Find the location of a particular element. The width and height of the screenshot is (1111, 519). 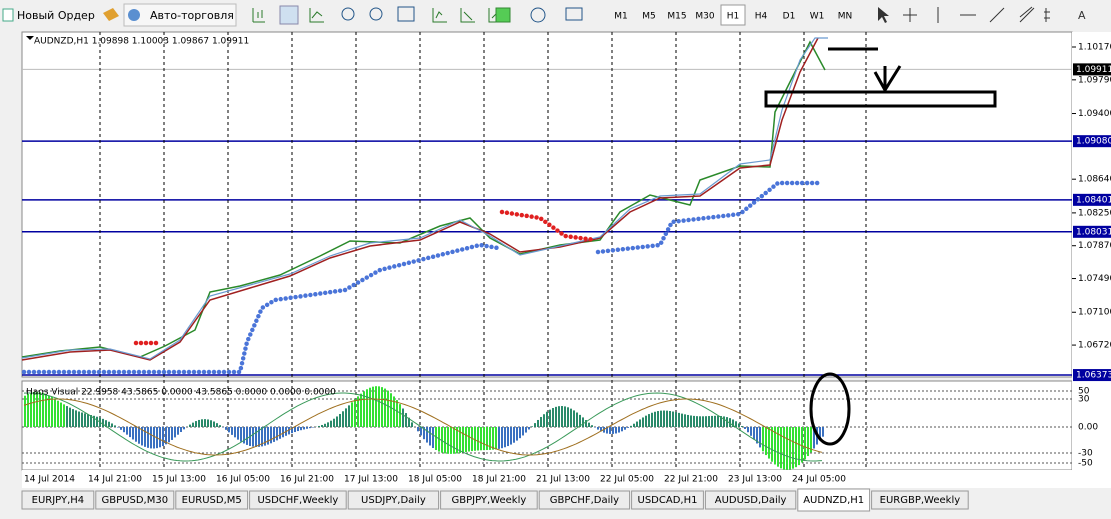

indicators-icon is located at coordinates (503, 15).